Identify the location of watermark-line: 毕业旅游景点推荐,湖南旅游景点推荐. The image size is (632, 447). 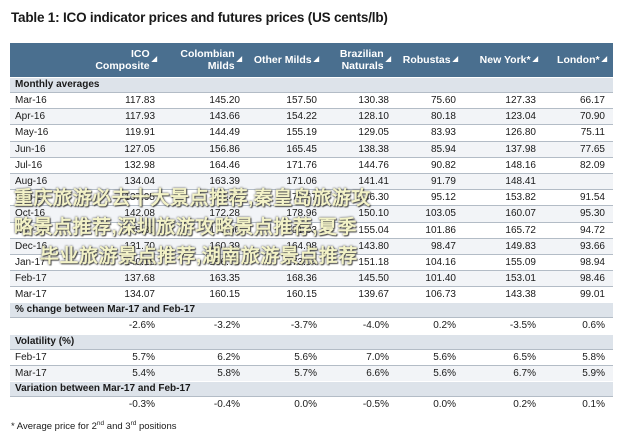
(199, 256).